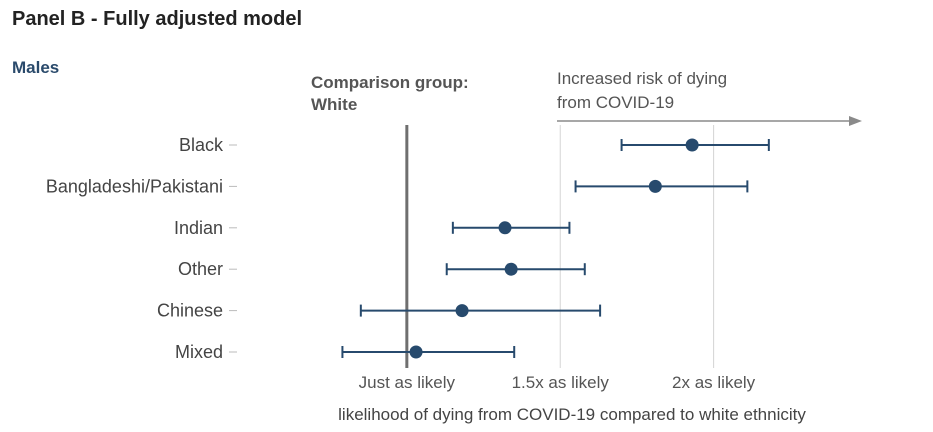 Image resolution: width=933 pixels, height=432 pixels. I want to click on arrow-label-line2: from COVID-19, so click(615, 102).